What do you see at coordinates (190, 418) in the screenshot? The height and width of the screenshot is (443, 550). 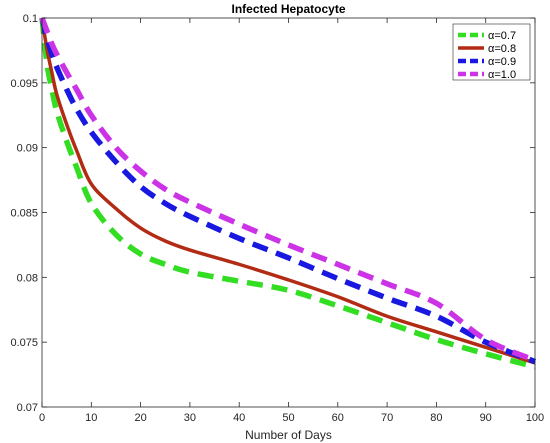 I see `x-tick-label: 30` at bounding box center [190, 418].